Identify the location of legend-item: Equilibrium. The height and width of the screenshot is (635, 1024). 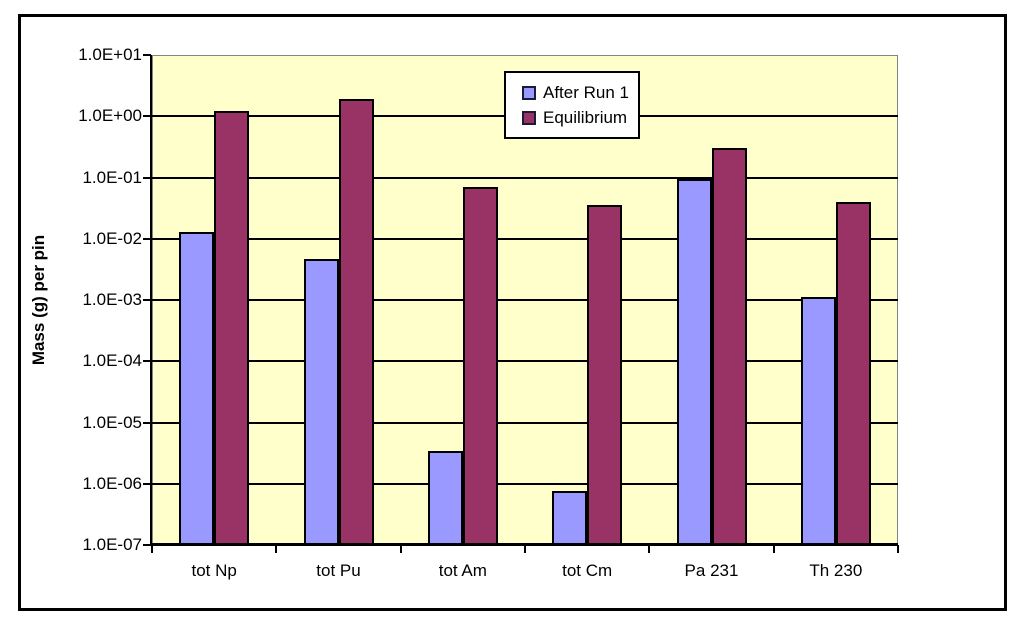
(580, 117).